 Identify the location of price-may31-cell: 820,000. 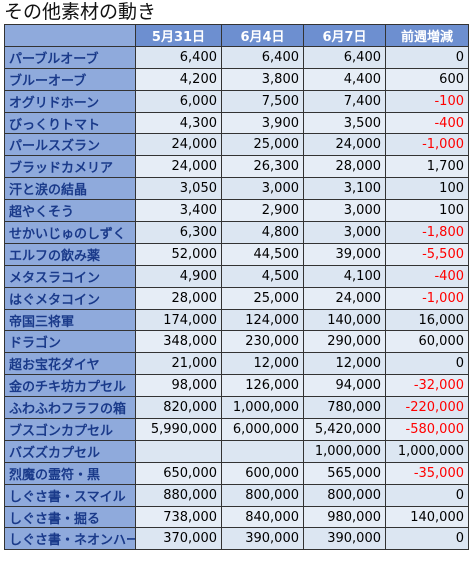
(178, 408).